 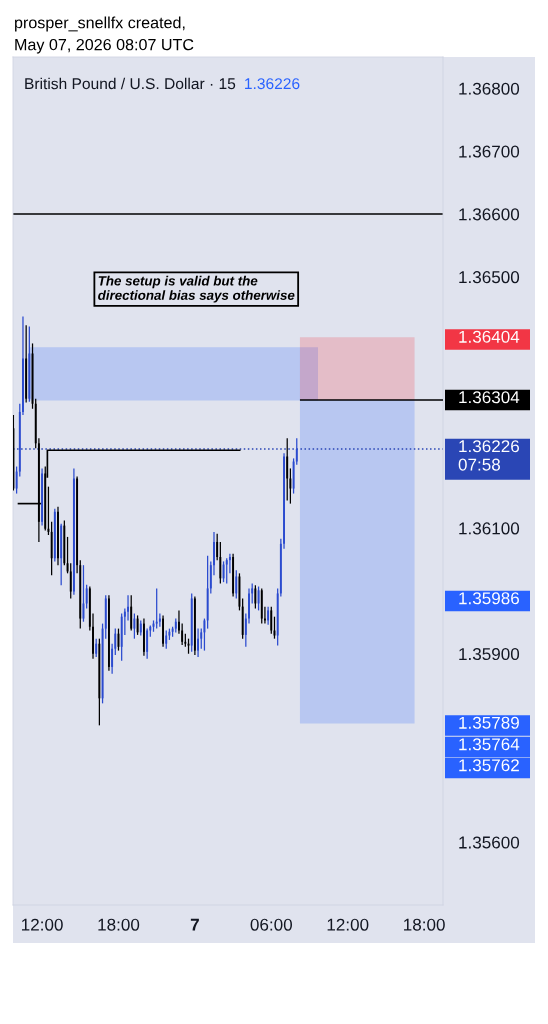 I want to click on text: 1.35762, so click(x=489, y=765).